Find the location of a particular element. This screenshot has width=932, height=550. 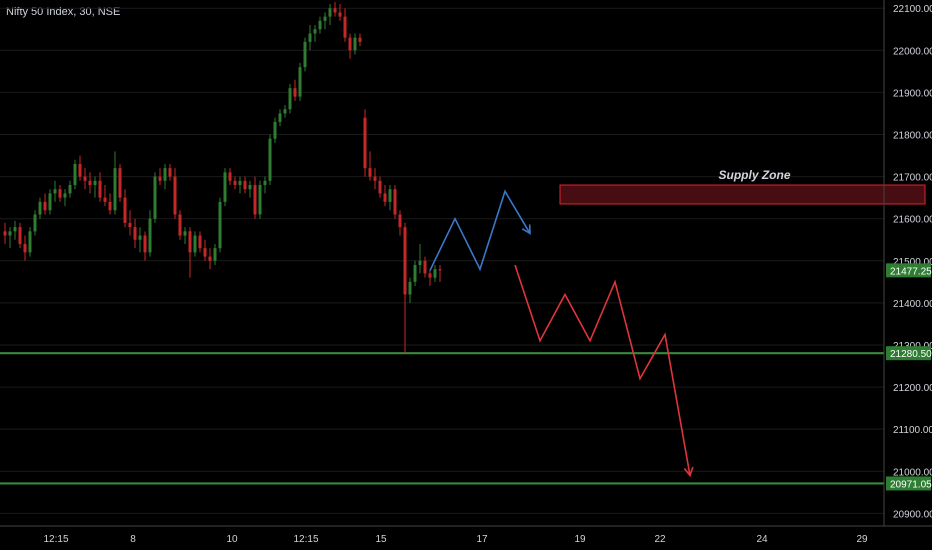

time-axis: 12:15 8 10 12:15 15 17 19 22 24 29 is located at coordinates (466, 535).